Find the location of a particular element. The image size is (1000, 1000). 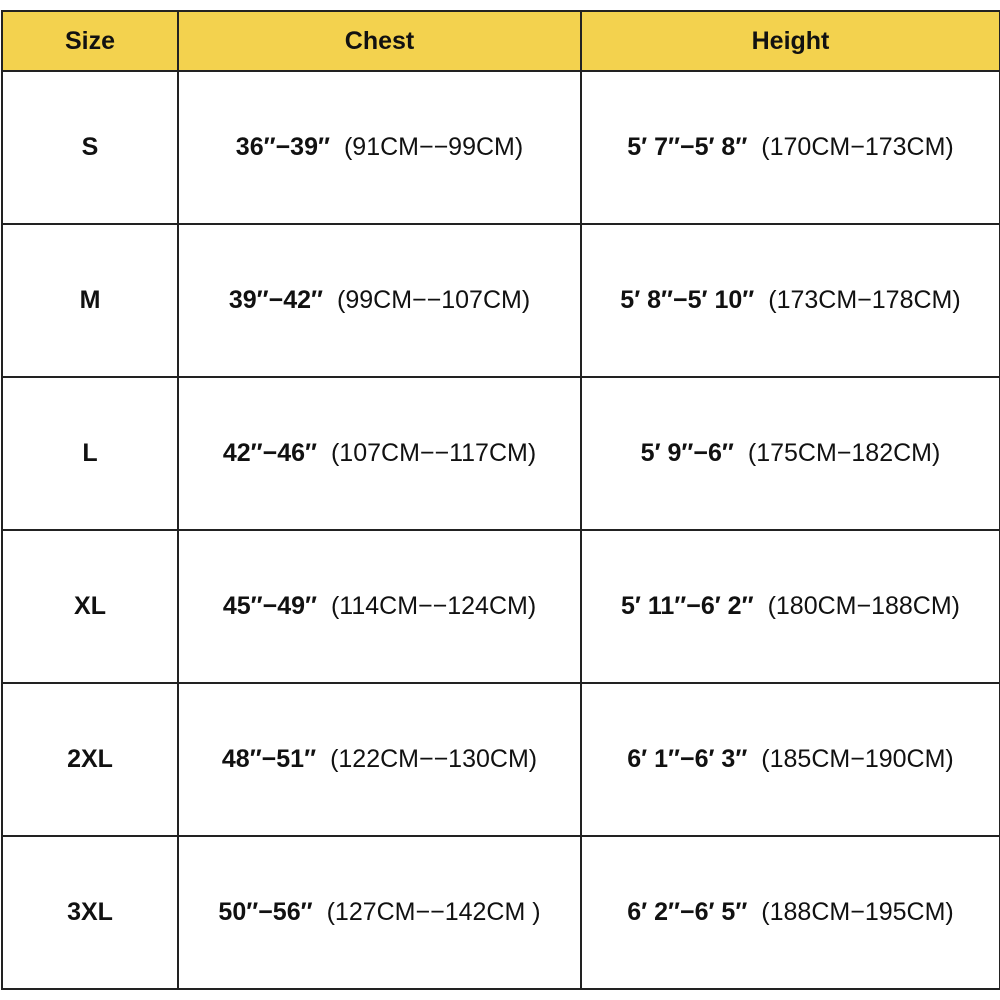

chest-metric: (122CM−−130CM) is located at coordinates (434, 759).